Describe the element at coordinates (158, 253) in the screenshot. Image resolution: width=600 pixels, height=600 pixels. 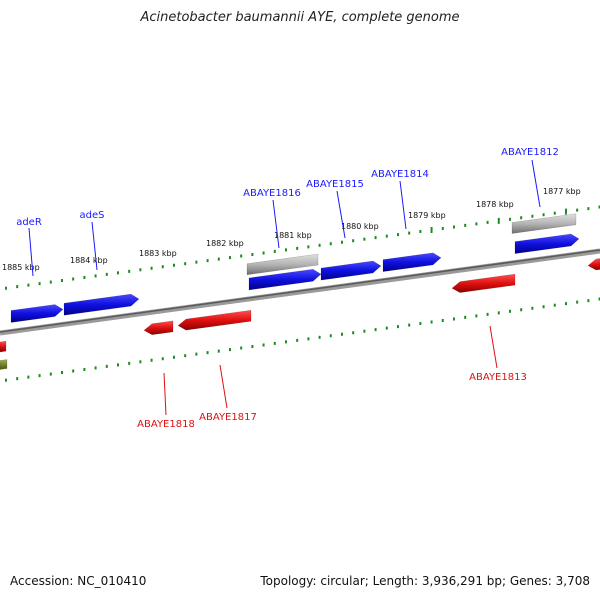
I see `scale-label: 1883 kbp` at that location.